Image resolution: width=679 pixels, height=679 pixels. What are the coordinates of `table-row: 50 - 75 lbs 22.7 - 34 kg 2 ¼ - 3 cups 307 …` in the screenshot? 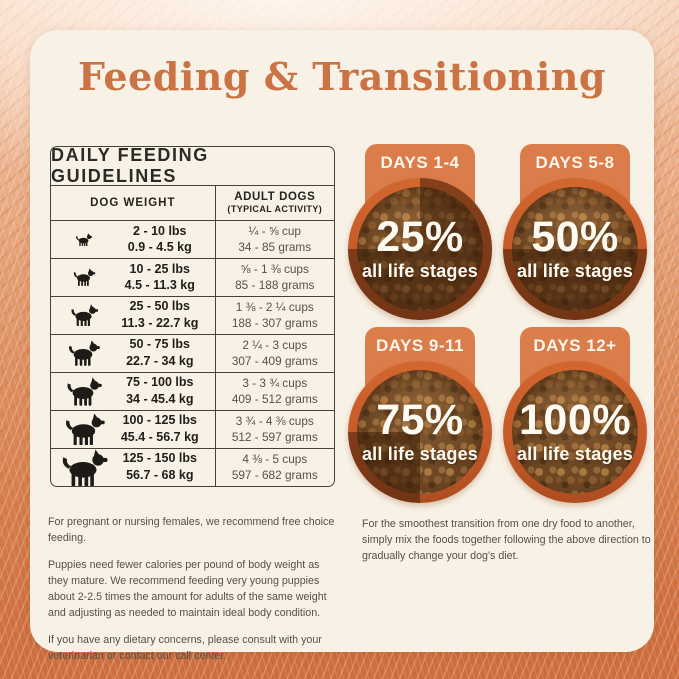 It's located at (192, 352).